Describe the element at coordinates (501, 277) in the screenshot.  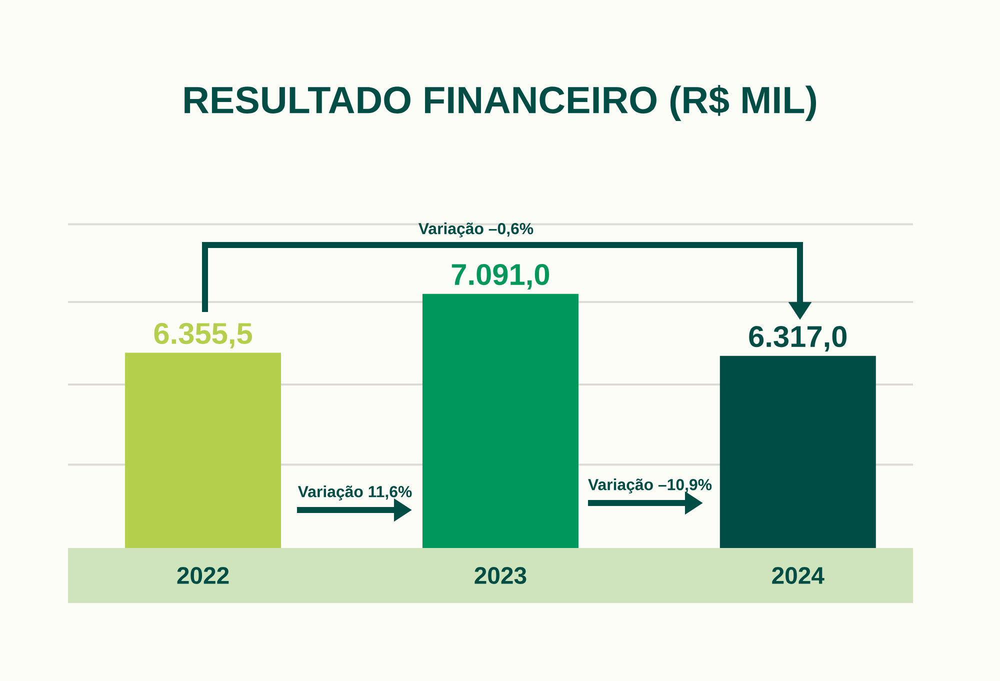
I see `data-label: 7.091,0` at that location.